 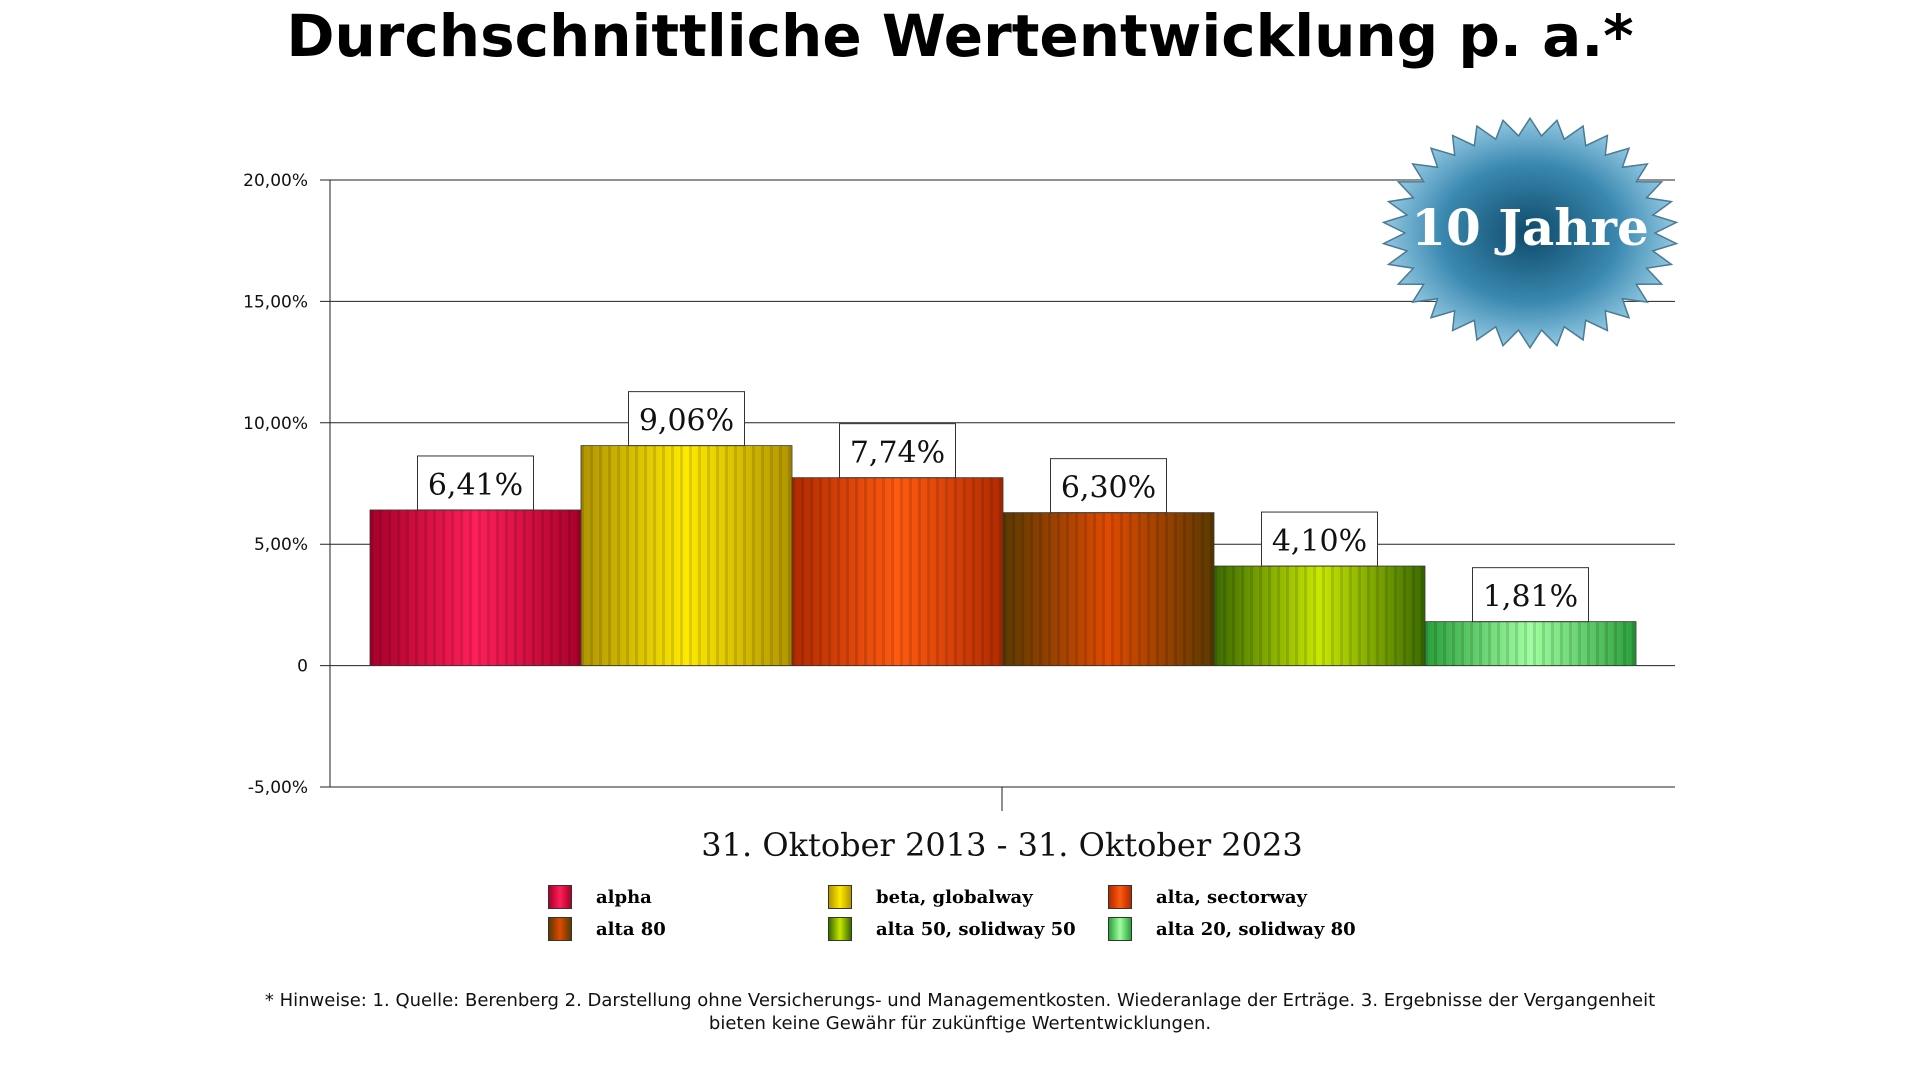 I want to click on y-tick-label: 0, so click(x=302, y=667).